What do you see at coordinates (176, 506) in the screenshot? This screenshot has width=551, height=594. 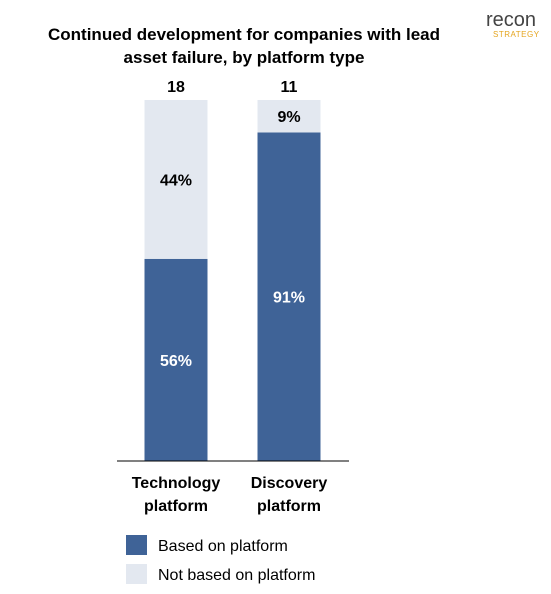 I see `category-label-1-line-2: platform` at bounding box center [176, 506].